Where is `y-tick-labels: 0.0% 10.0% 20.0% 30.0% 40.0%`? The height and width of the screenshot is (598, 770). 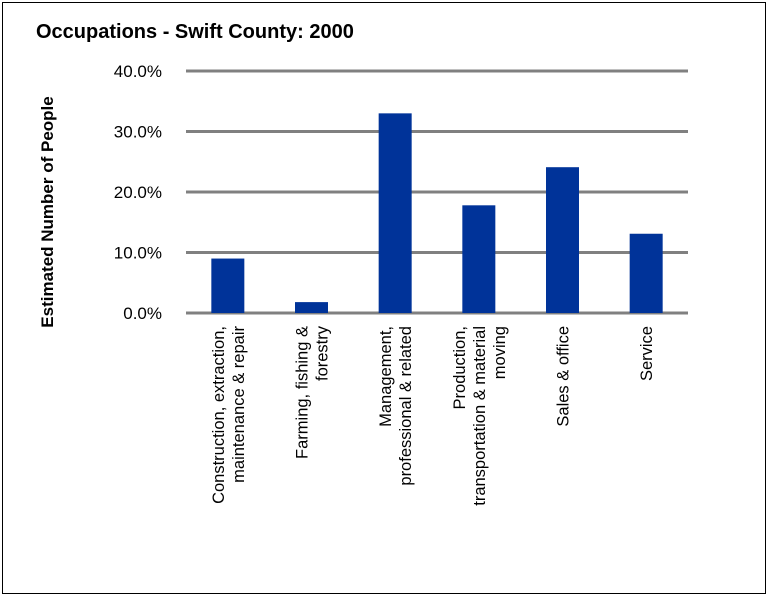 y-tick-labels: 0.0% 10.0% 20.0% 30.0% 40.0% is located at coordinates (138, 192).